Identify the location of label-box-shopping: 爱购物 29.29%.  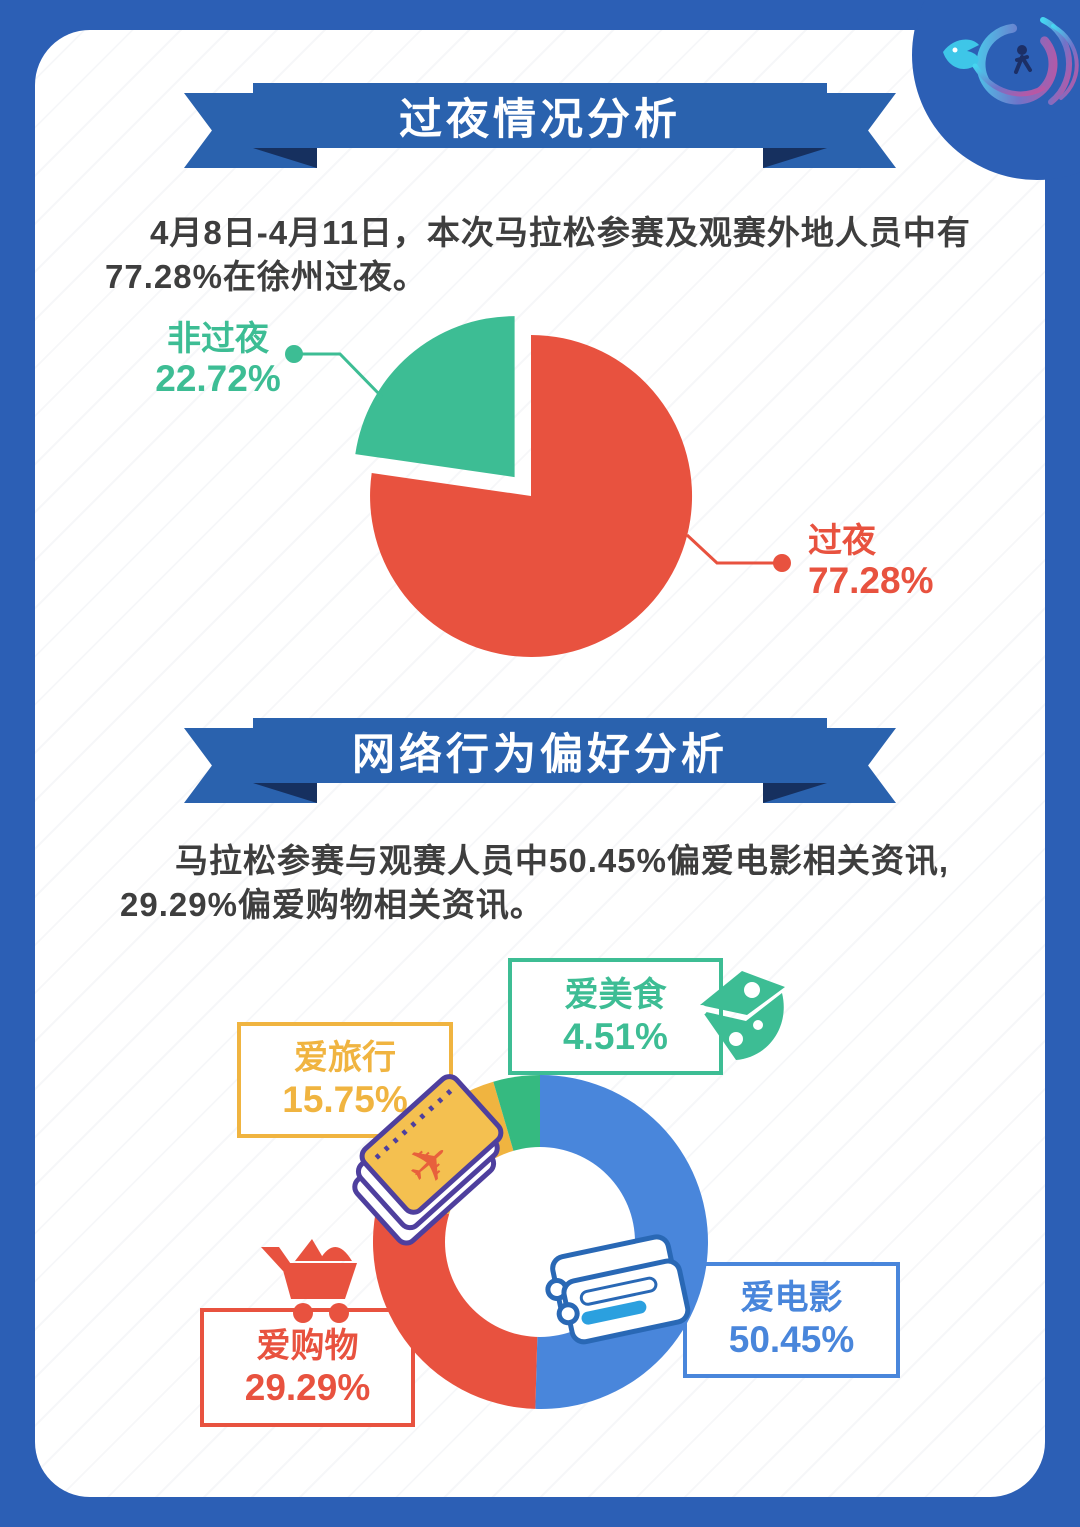
(307, 1367).